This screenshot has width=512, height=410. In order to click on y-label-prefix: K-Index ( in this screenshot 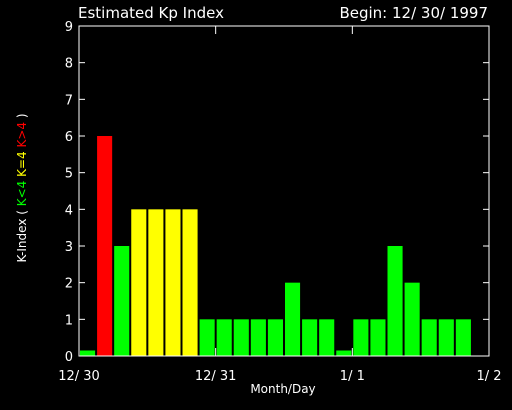, I will do `click(22, 234)`.